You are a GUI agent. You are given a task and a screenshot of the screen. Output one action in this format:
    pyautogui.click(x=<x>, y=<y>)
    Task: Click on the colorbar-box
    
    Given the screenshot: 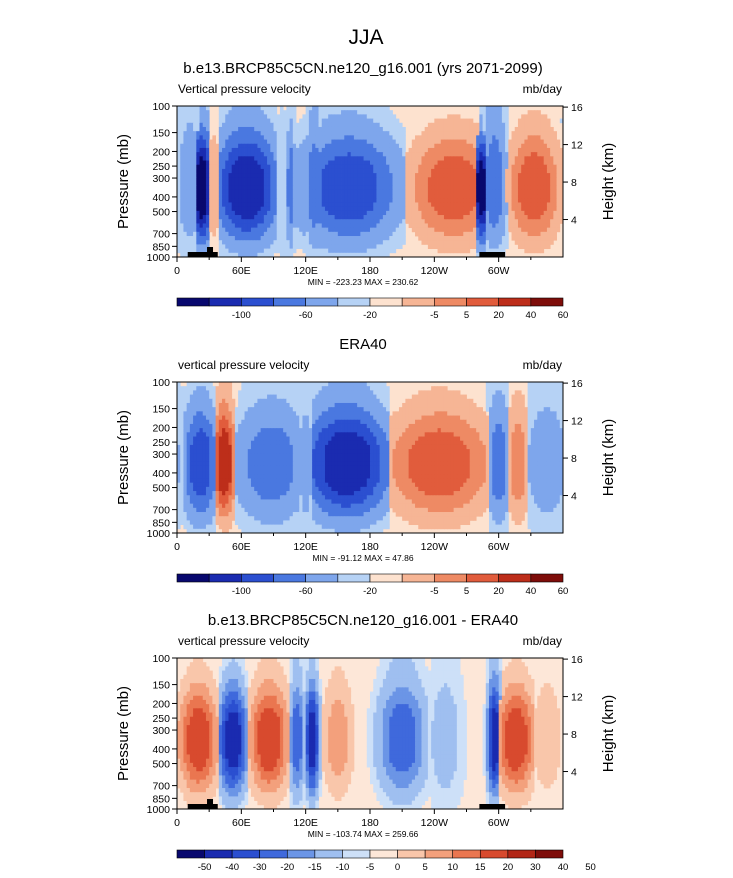 What is the action you would take?
    pyautogui.click(x=322, y=302)
    